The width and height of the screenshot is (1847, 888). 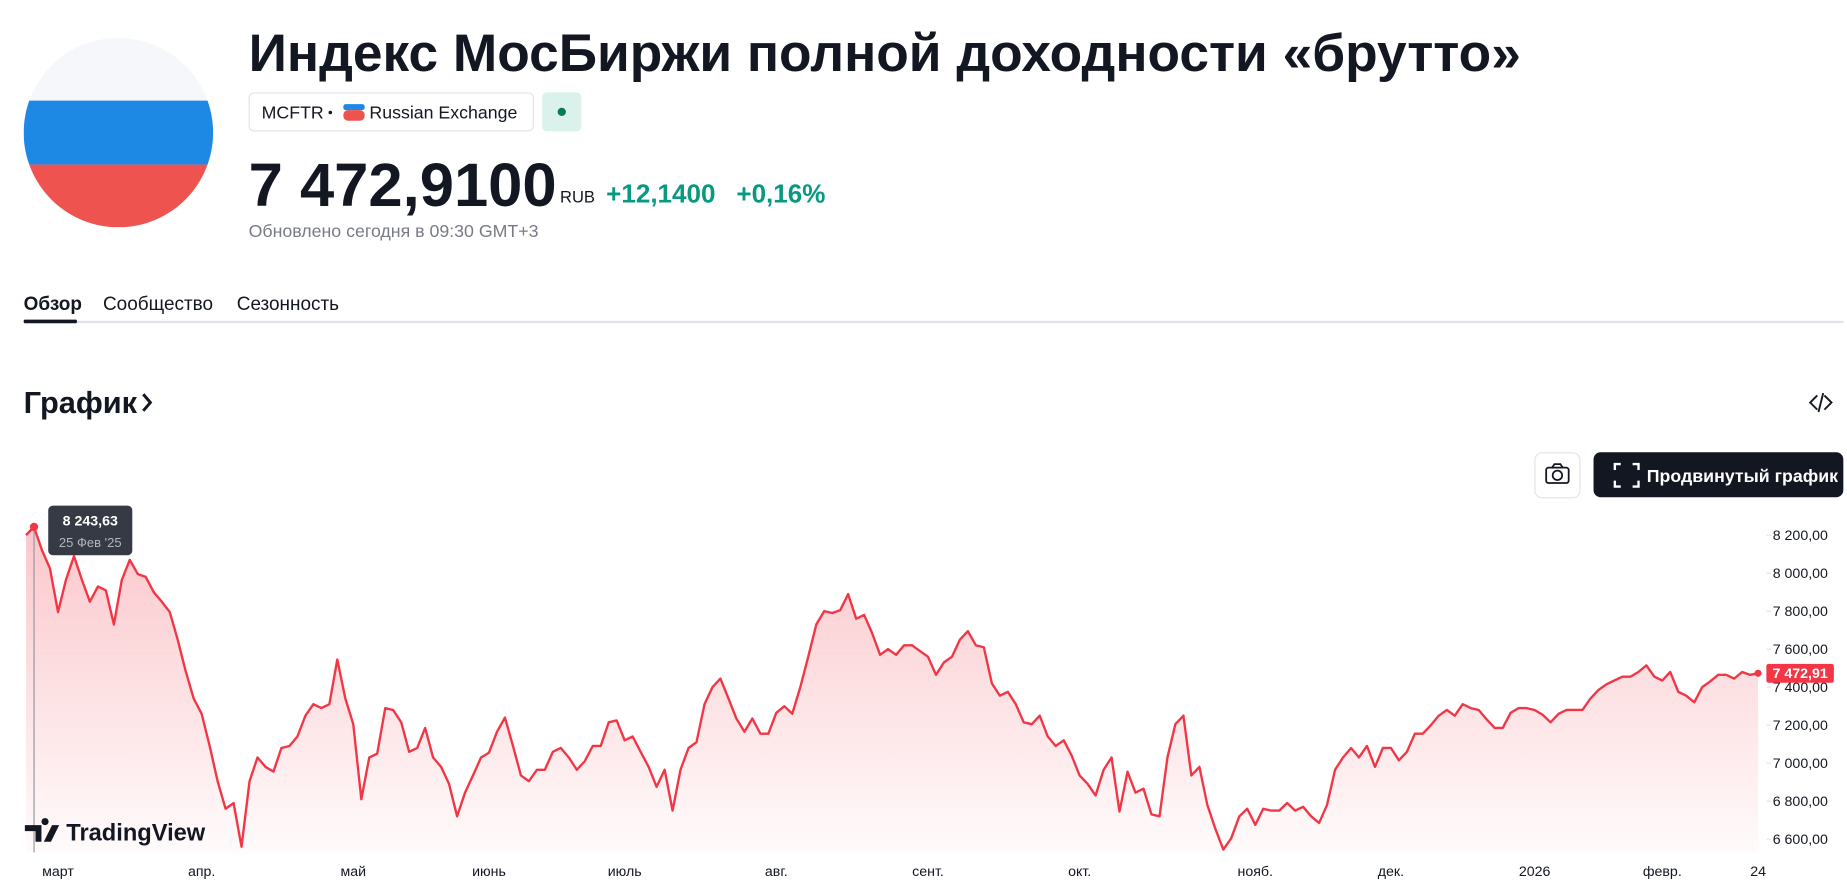 What do you see at coordinates (147, 402) in the screenshot?
I see `section-chevron` at bounding box center [147, 402].